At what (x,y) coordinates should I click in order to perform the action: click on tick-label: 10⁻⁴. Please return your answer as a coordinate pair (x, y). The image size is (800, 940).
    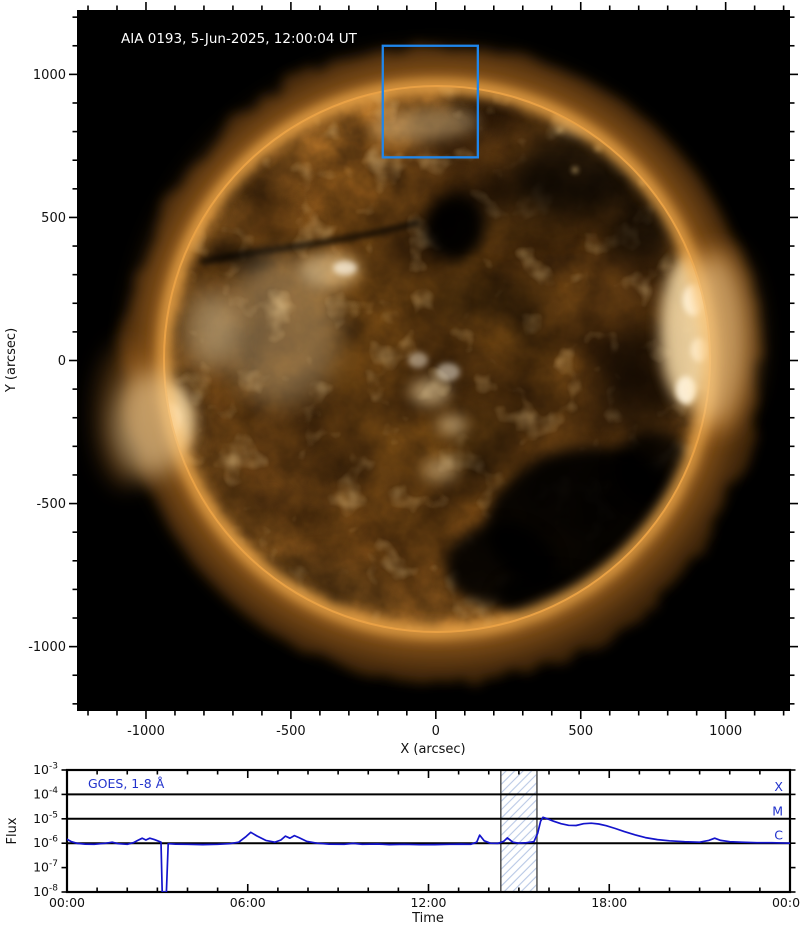
    Looking at the image, I should click on (45, 794).